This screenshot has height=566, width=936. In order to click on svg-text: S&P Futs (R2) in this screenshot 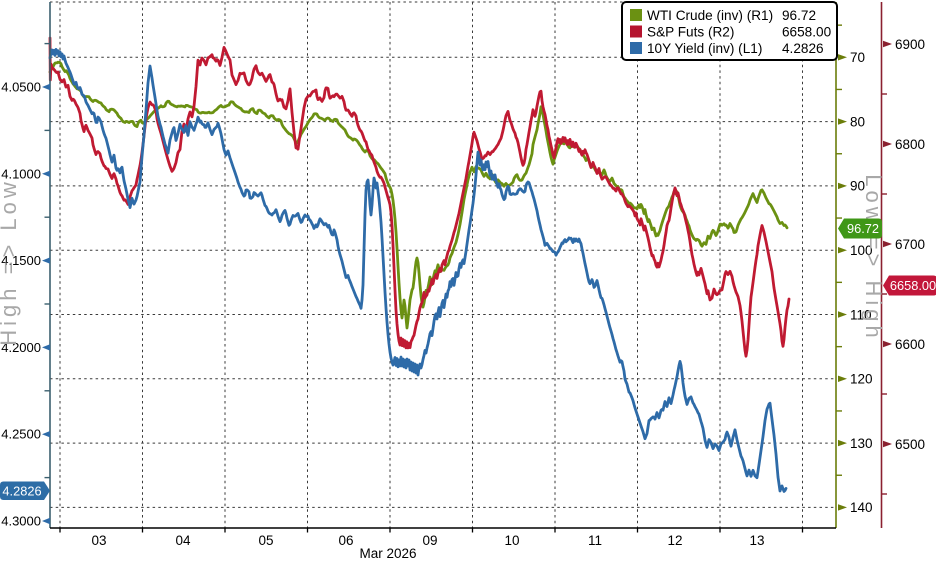, I will do `click(690, 31)`.